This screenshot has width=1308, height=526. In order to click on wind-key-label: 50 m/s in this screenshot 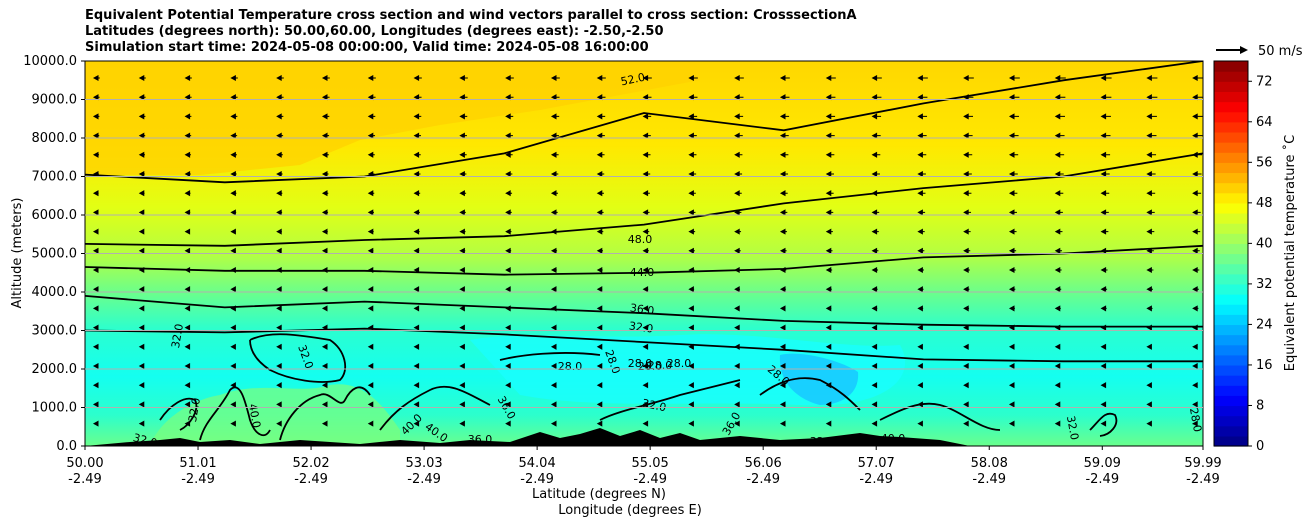, I will do `click(1280, 51)`.